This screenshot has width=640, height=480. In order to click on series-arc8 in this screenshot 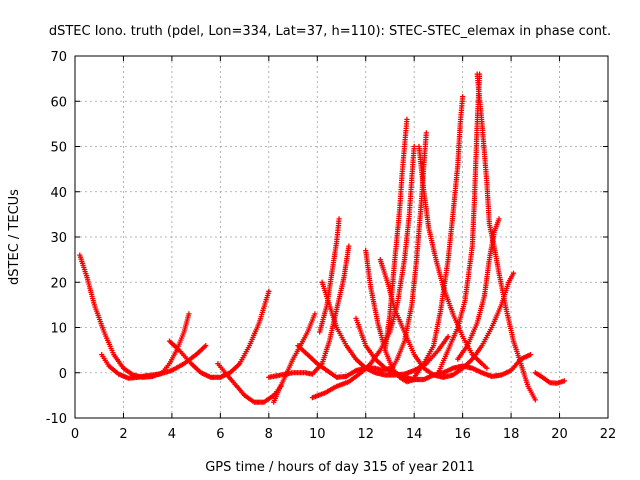, I will do `click(363, 272)`.